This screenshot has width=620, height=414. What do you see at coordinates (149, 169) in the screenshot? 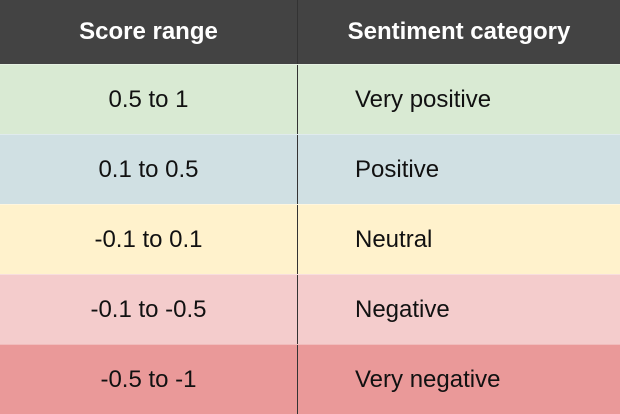
I see `score-range-cell: 0.1 to 0.5` at bounding box center [149, 169].